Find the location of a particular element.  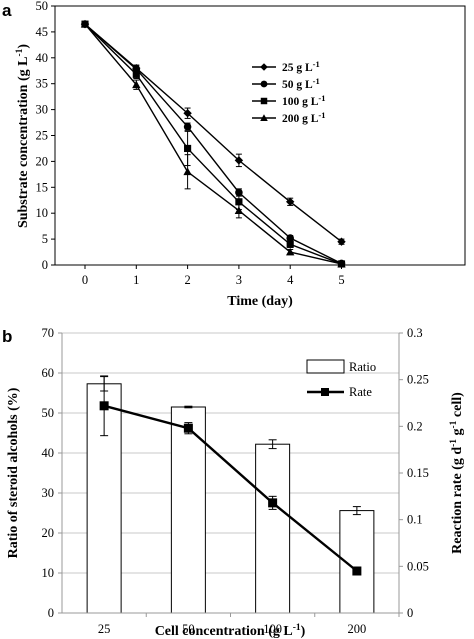

panel-a-legend-label: 50 g L-1 is located at coordinates (301, 83).